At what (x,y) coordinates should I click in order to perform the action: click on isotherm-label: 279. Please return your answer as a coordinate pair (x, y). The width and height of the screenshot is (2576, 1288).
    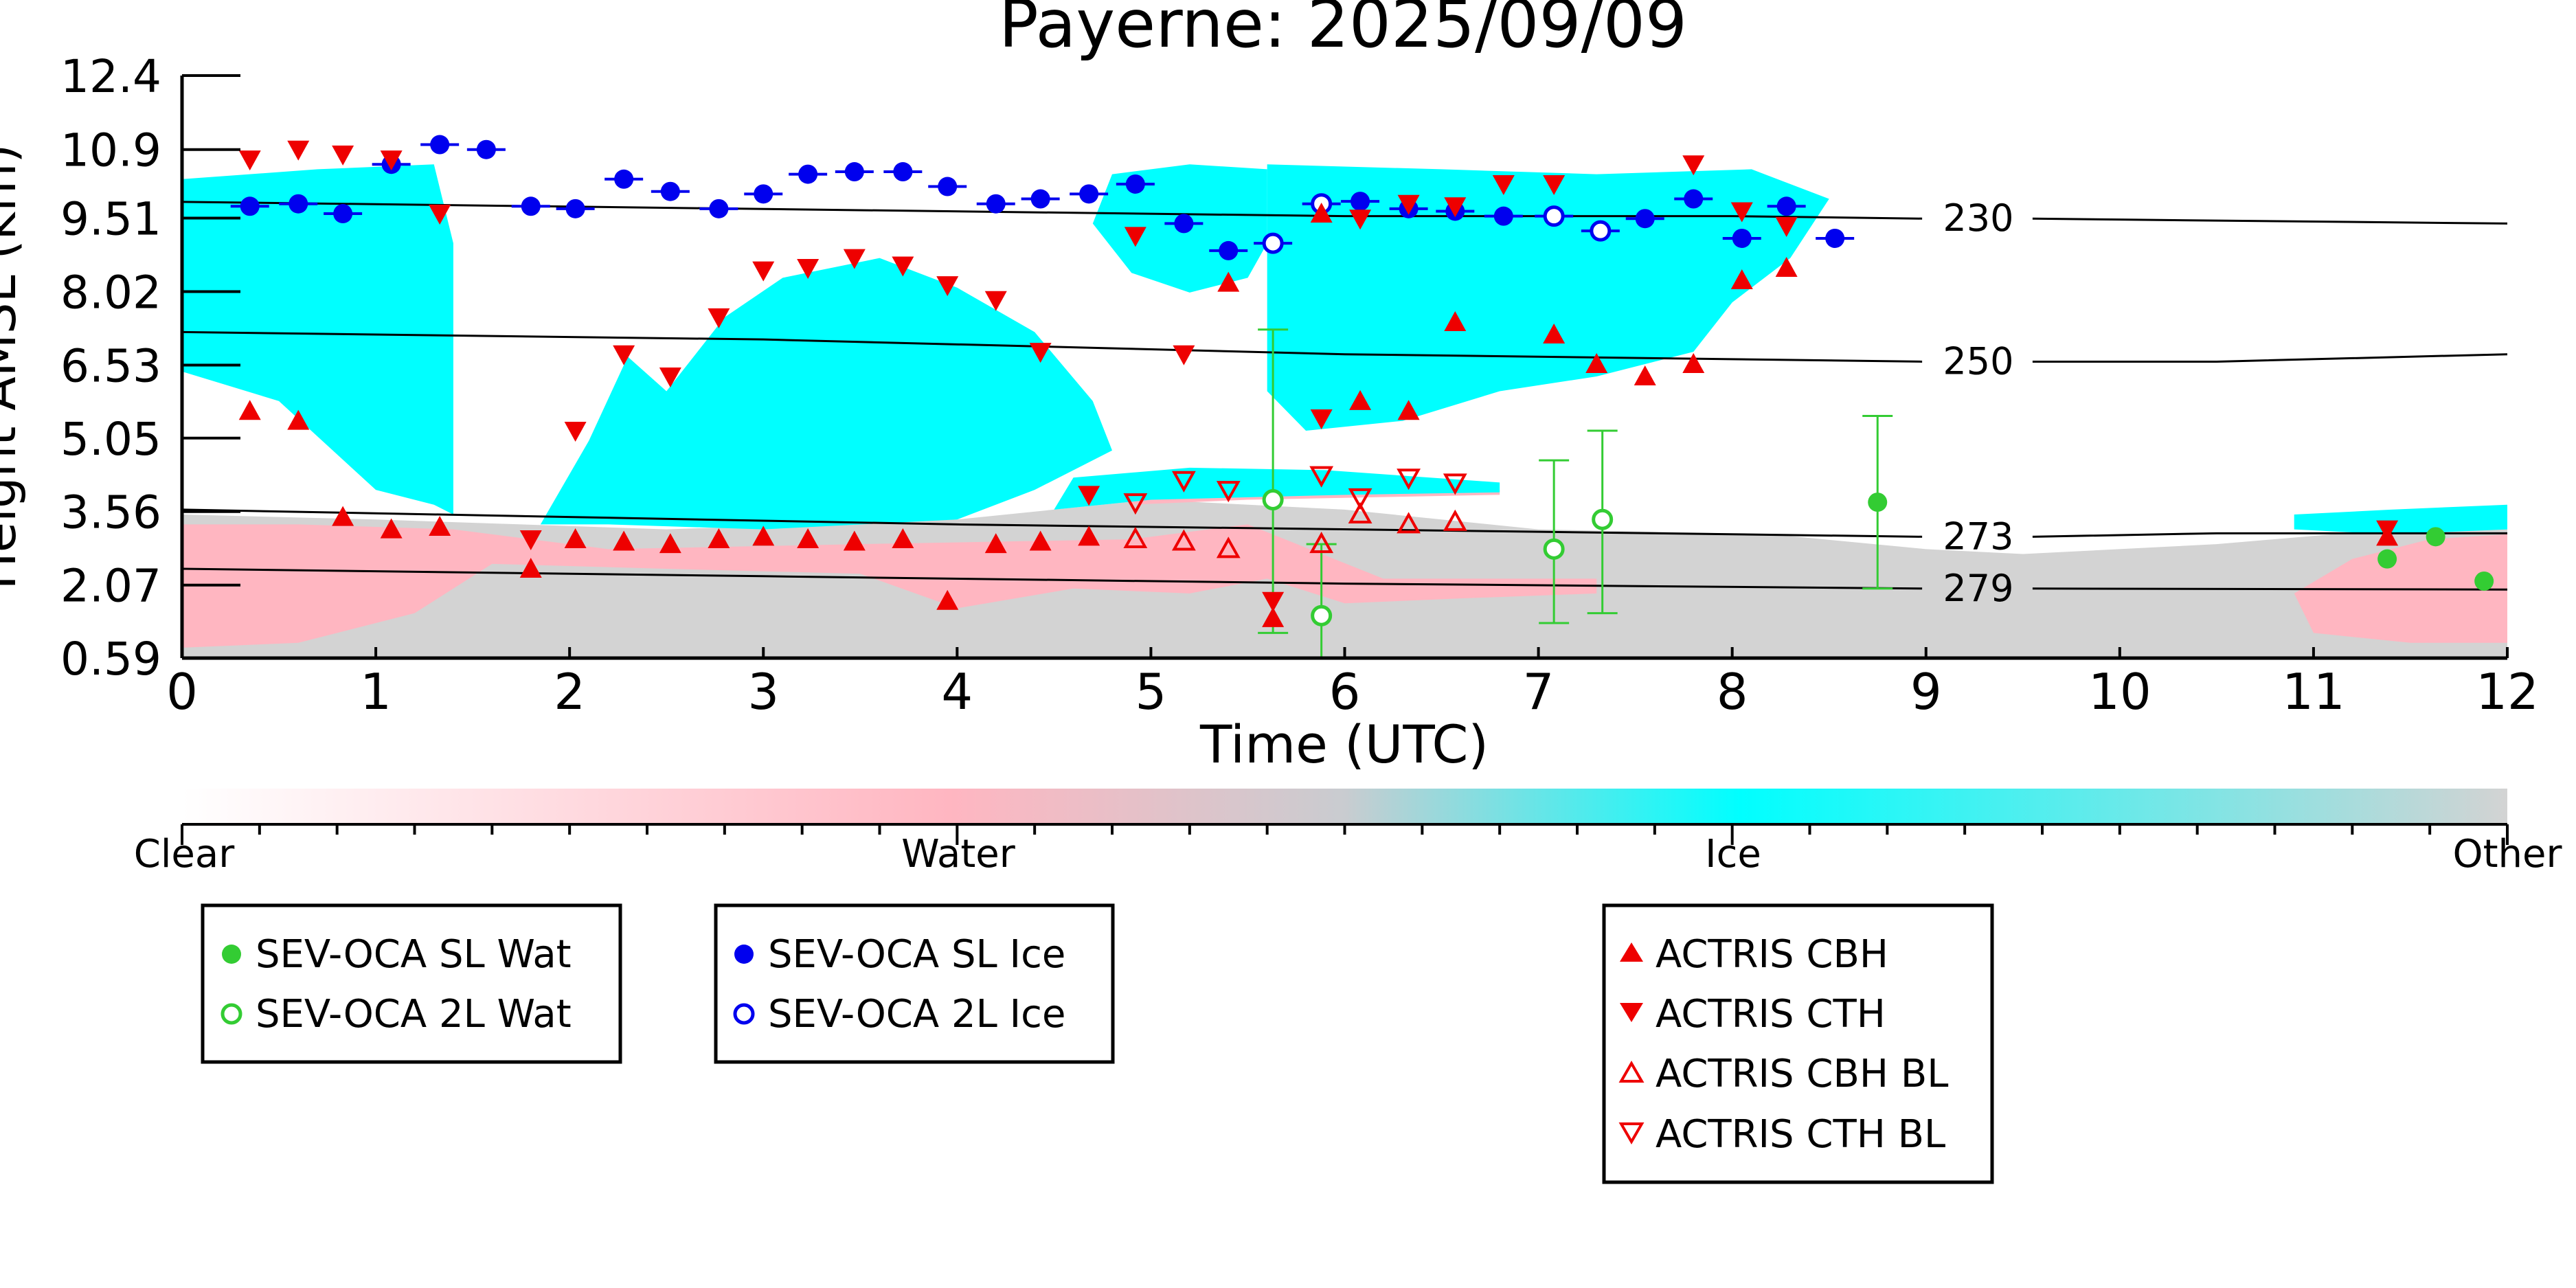
    Looking at the image, I should click on (1978, 588).